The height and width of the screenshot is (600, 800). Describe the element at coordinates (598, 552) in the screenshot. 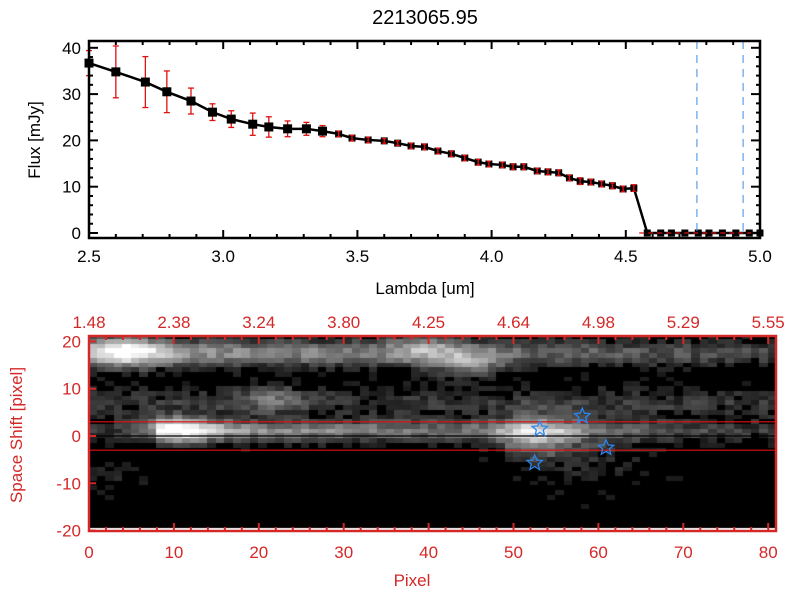

I see `x-tick-label: 60` at that location.